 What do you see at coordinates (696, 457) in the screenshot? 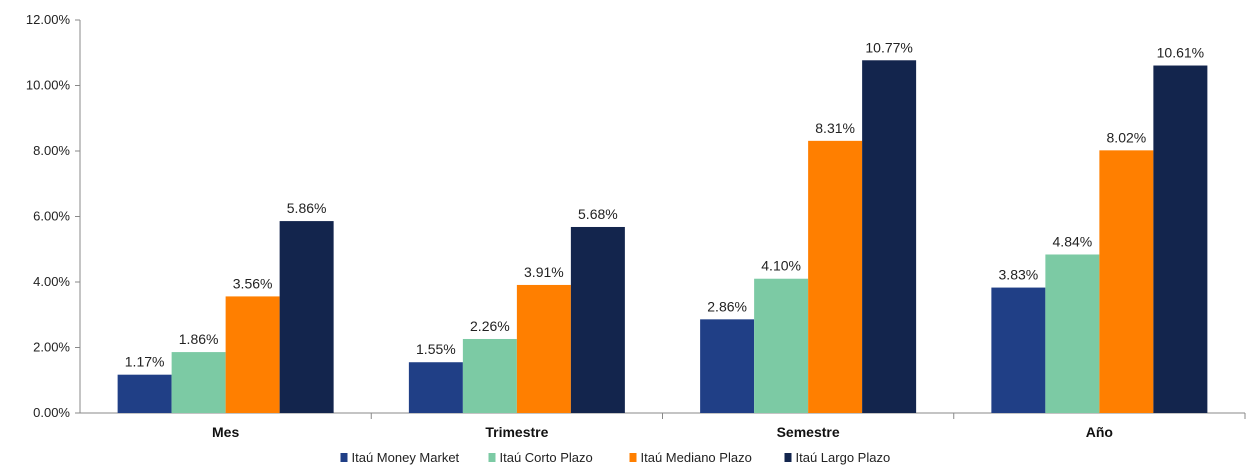
I see `legend-label: Itaú Mediano Plazo` at bounding box center [696, 457].